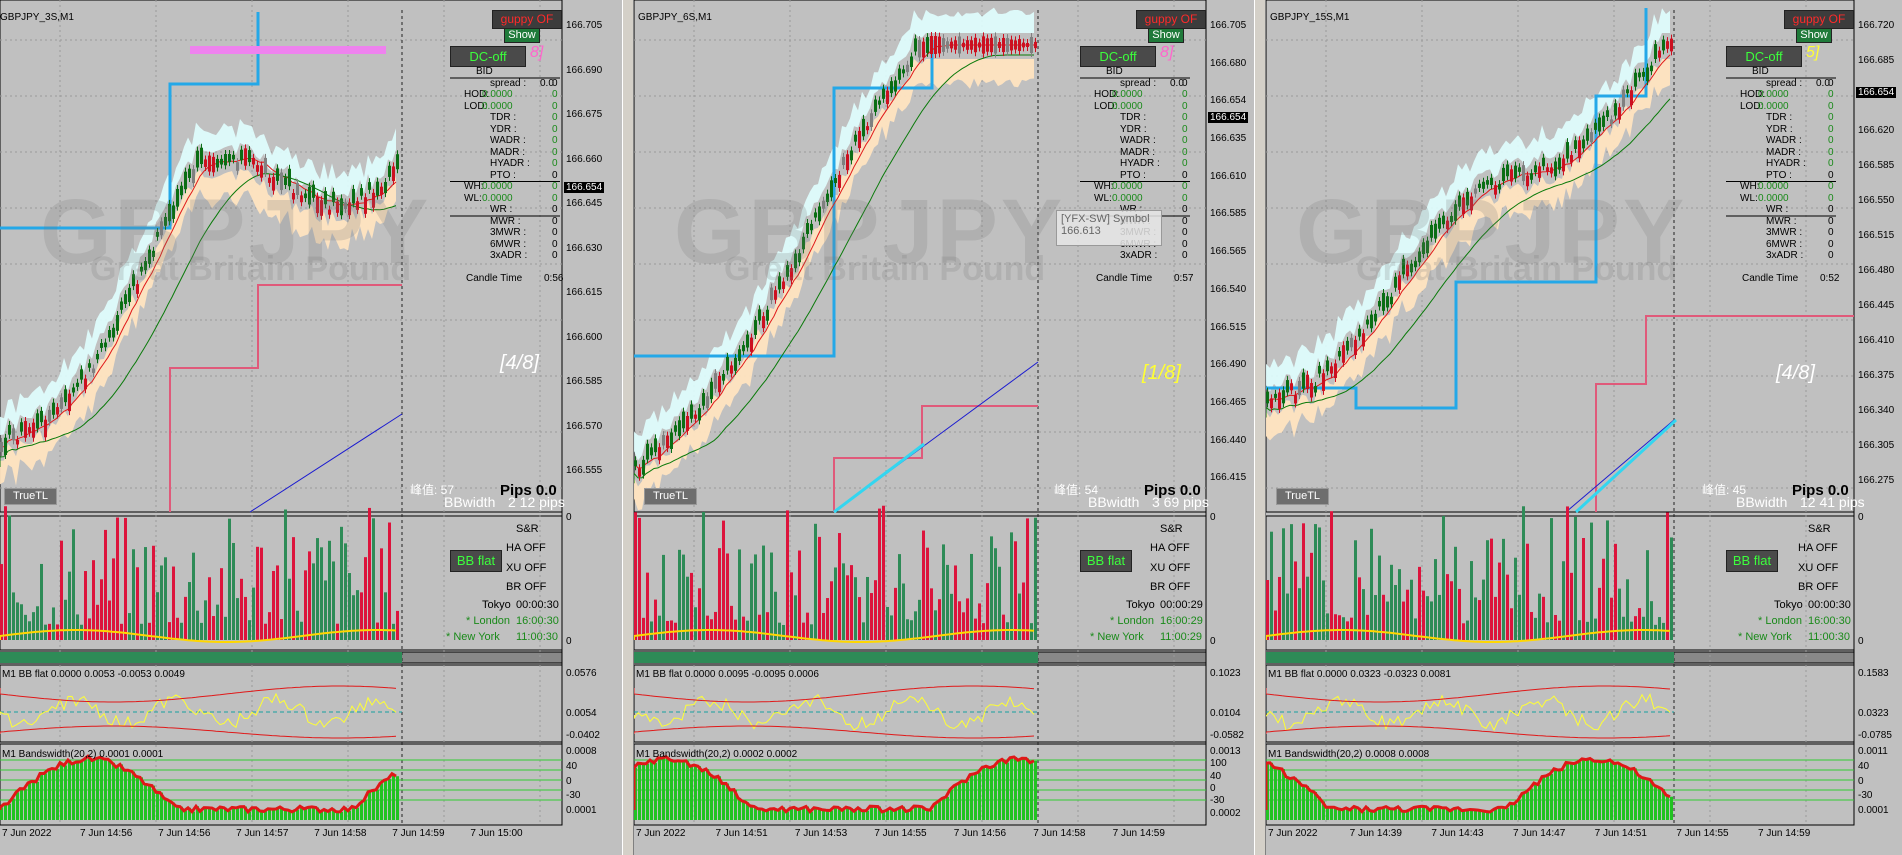 The image size is (1902, 855). I want to click on price-tick: 166.705, so click(584, 25).